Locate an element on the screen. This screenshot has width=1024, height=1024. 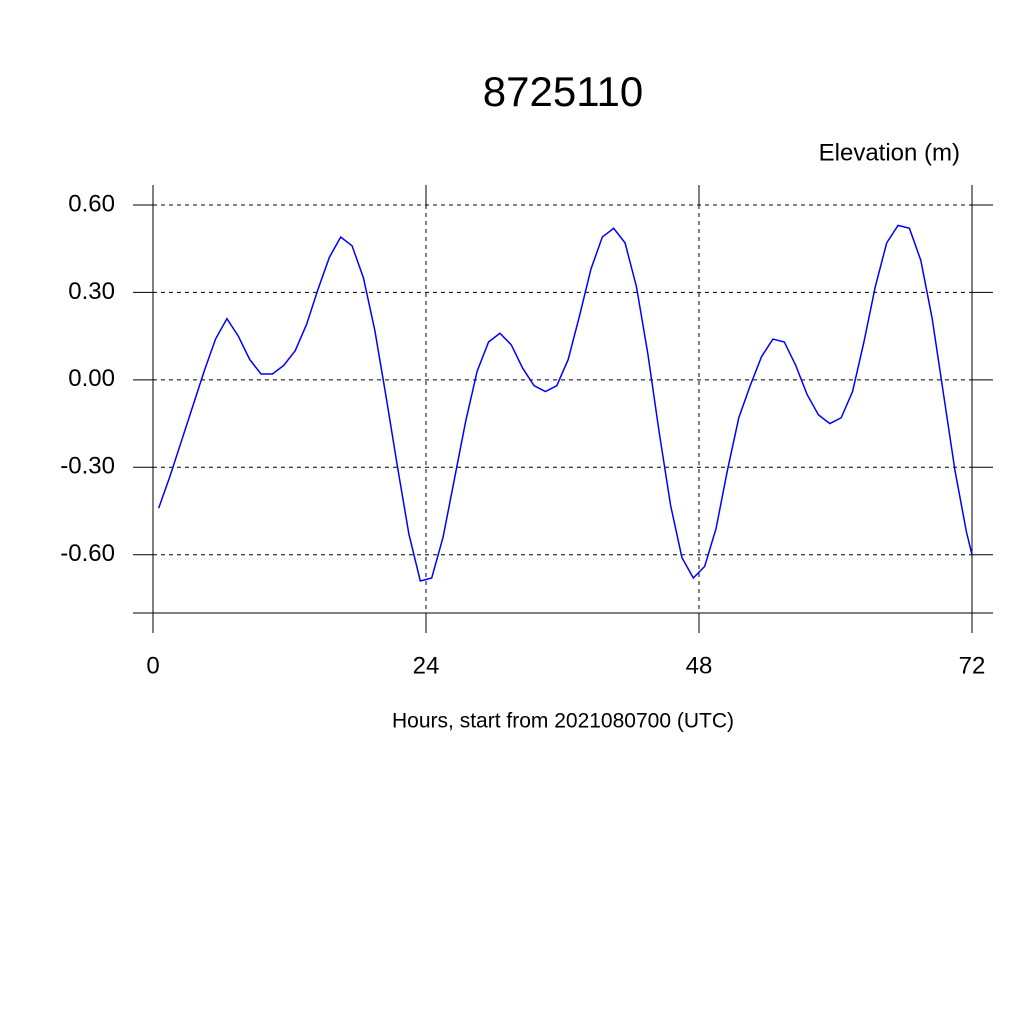
y-tick-label: 0.30 is located at coordinates (91, 291).